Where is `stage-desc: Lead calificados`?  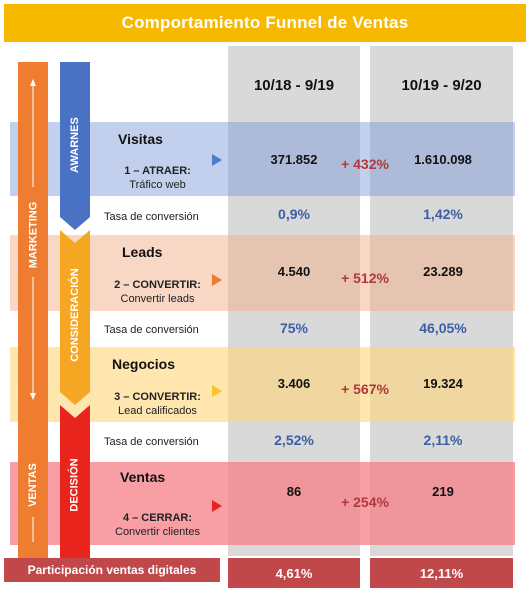
stage-desc: Lead calificados is located at coordinates (157, 411).